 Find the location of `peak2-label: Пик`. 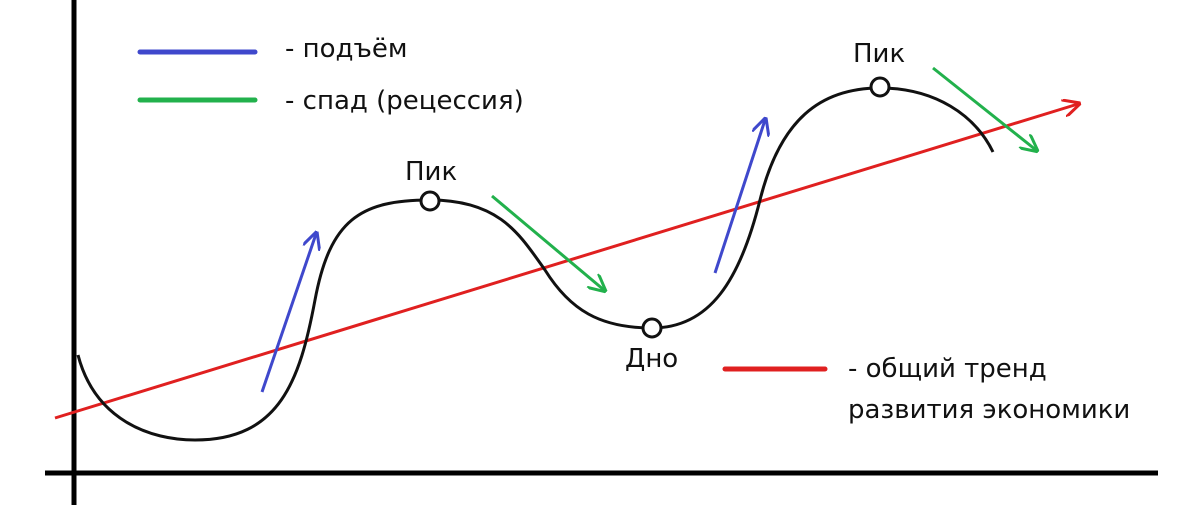

peak2-label: Пик is located at coordinates (879, 54).